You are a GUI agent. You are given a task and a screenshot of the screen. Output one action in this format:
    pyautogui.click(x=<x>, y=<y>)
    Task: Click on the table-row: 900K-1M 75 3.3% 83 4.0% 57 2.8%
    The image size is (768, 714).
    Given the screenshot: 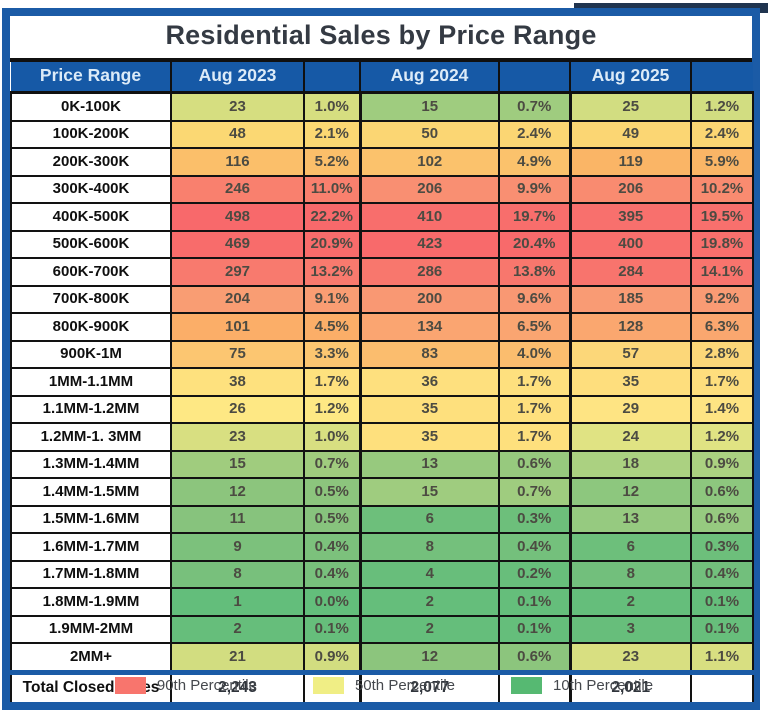 What is the action you would take?
    pyautogui.click(x=382, y=354)
    